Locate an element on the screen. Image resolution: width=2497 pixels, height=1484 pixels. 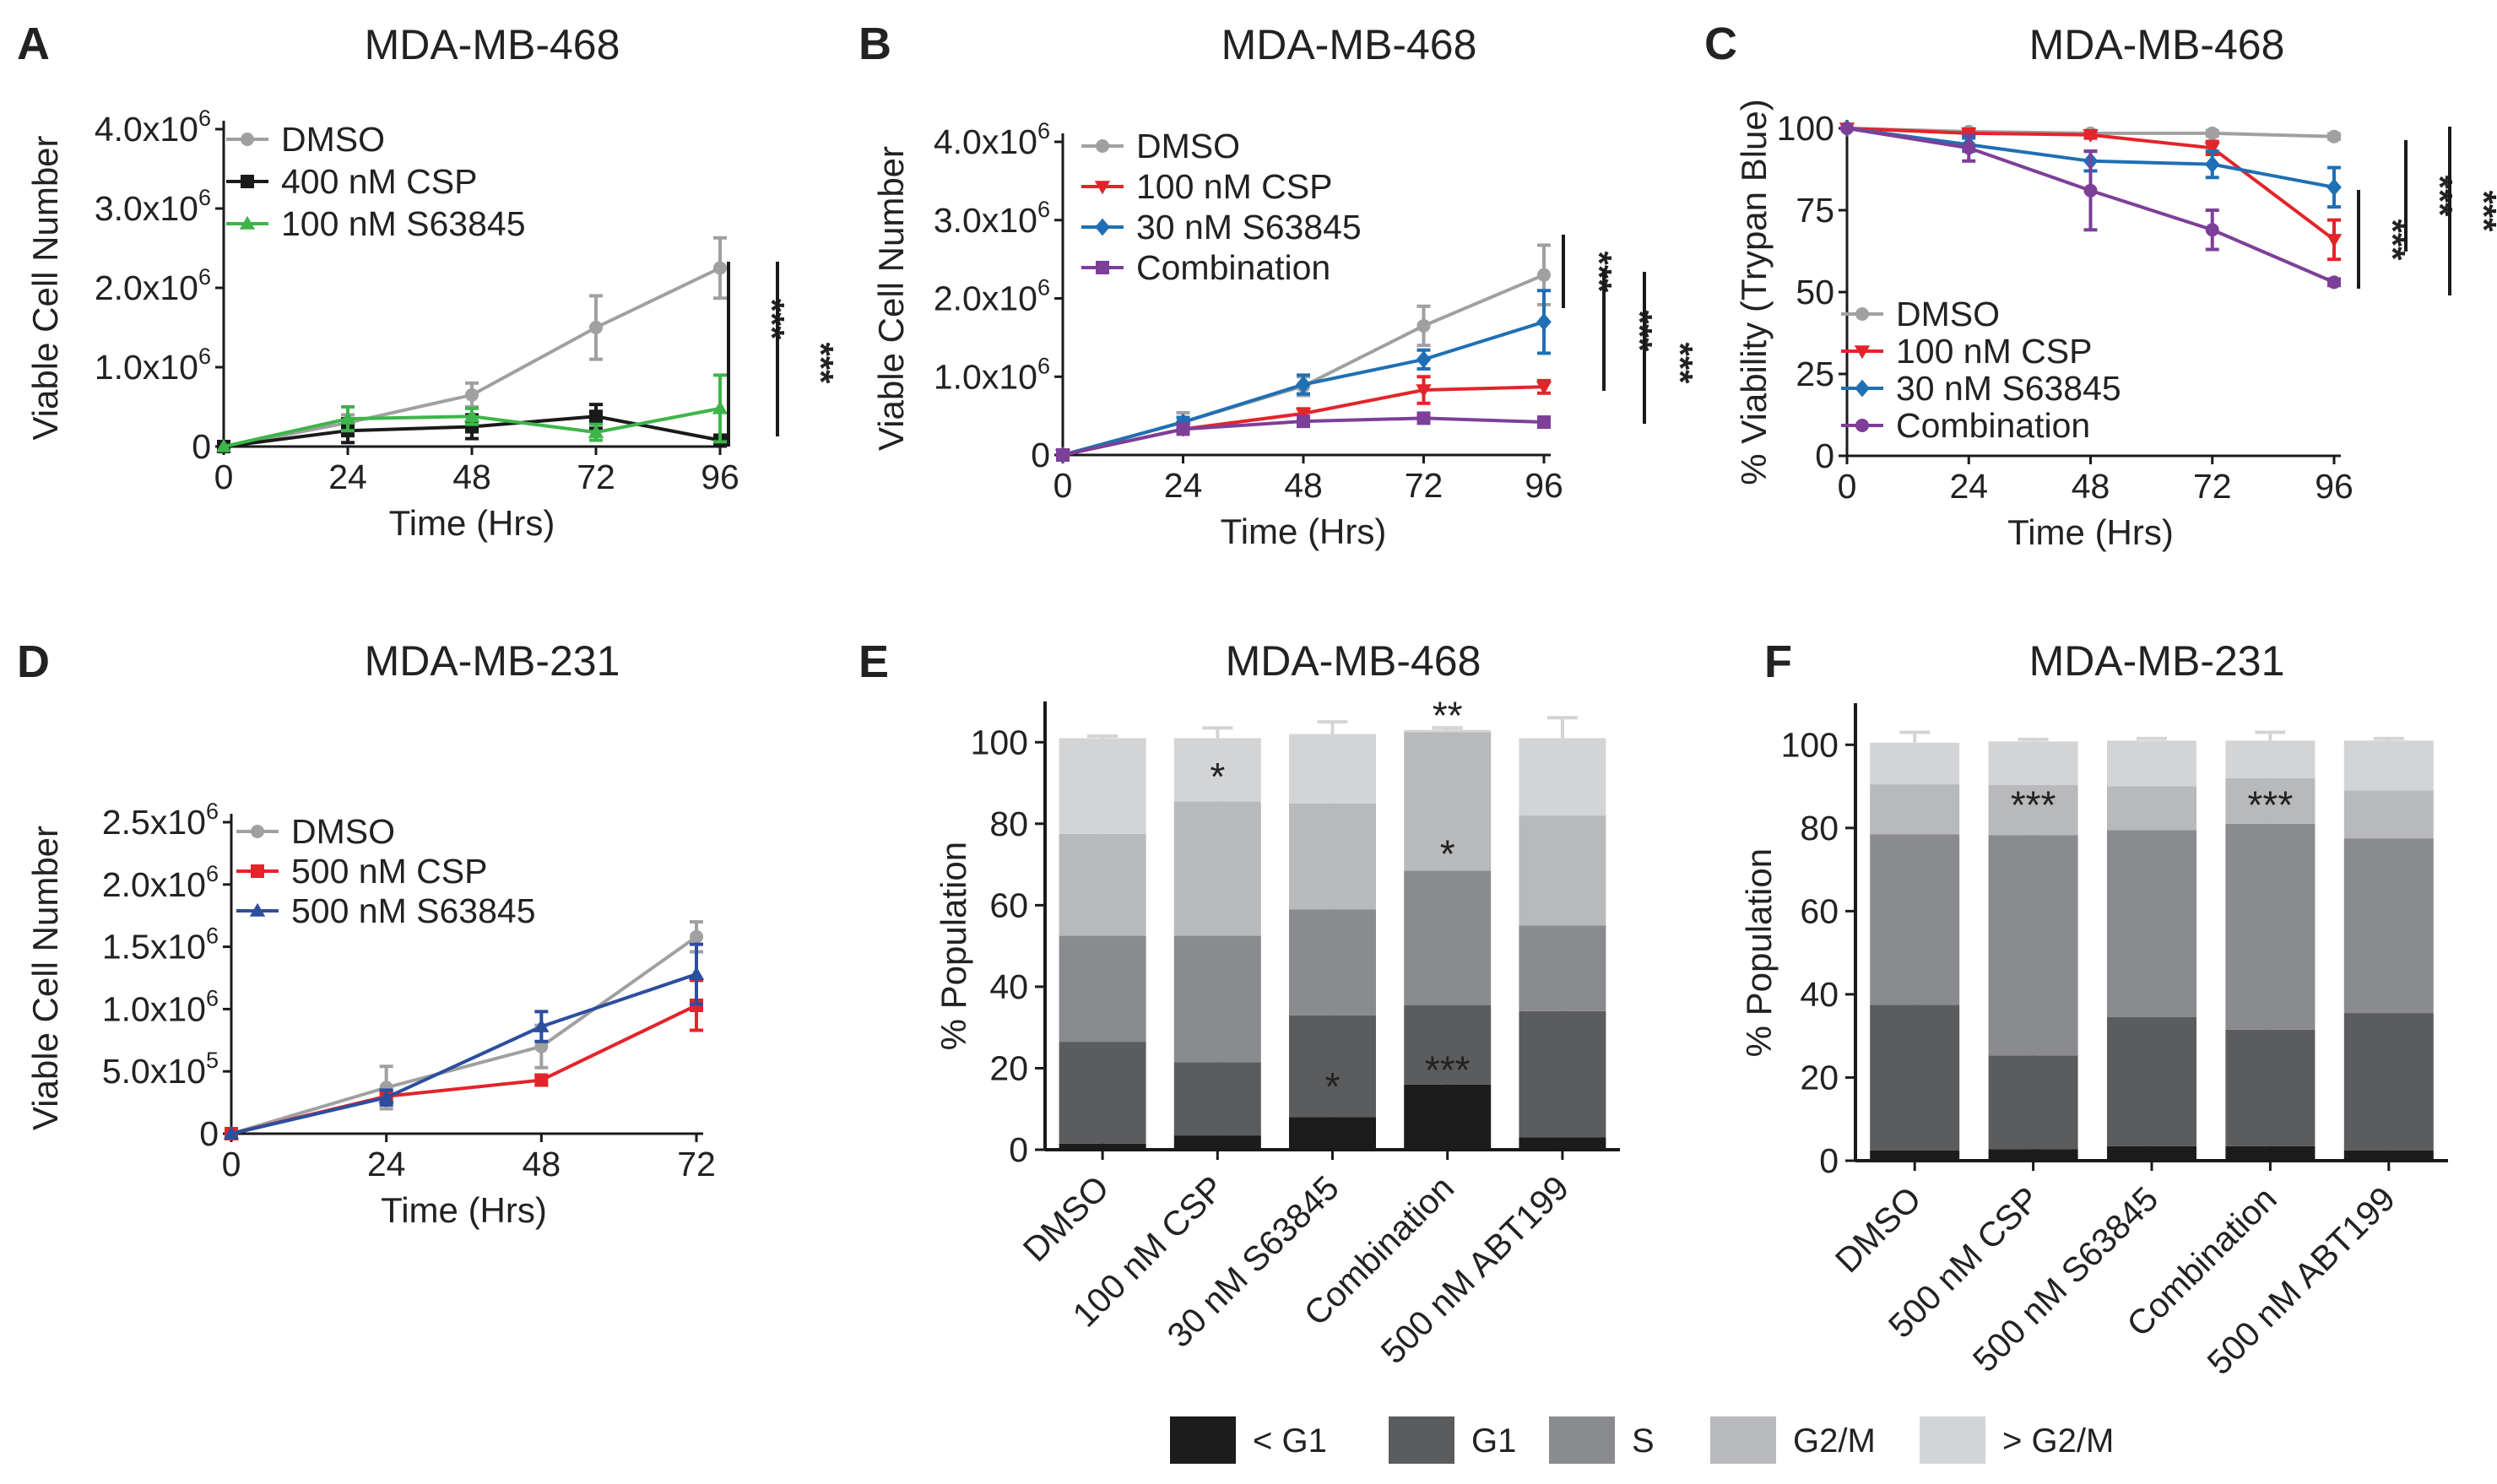
y-tick-label: 75 is located at coordinates (1815, 210).